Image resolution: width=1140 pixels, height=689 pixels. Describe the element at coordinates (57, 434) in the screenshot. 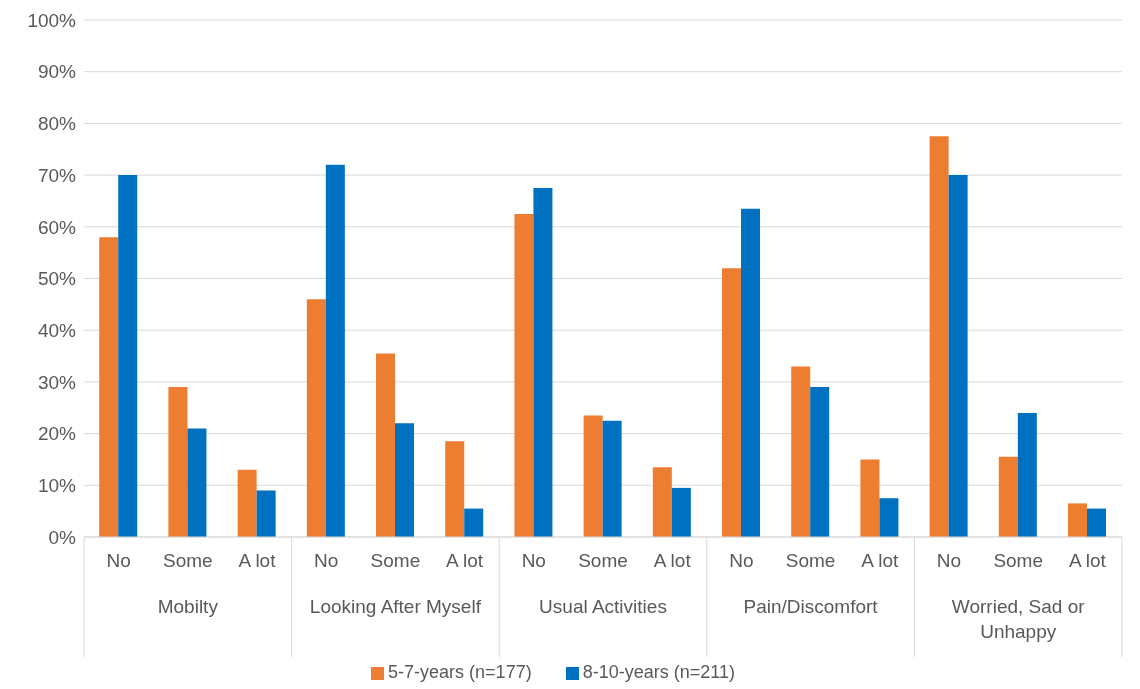

I see `y-tick-label: 20%` at that location.